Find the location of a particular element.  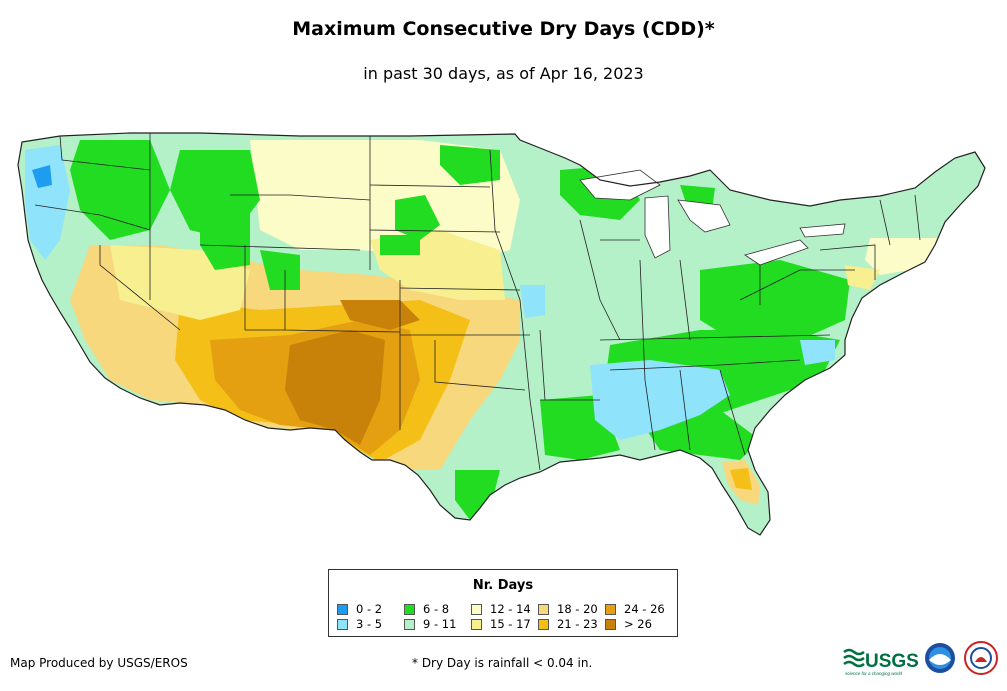

legend-item-24-26: 24 - 26 is located at coordinates (635, 609).